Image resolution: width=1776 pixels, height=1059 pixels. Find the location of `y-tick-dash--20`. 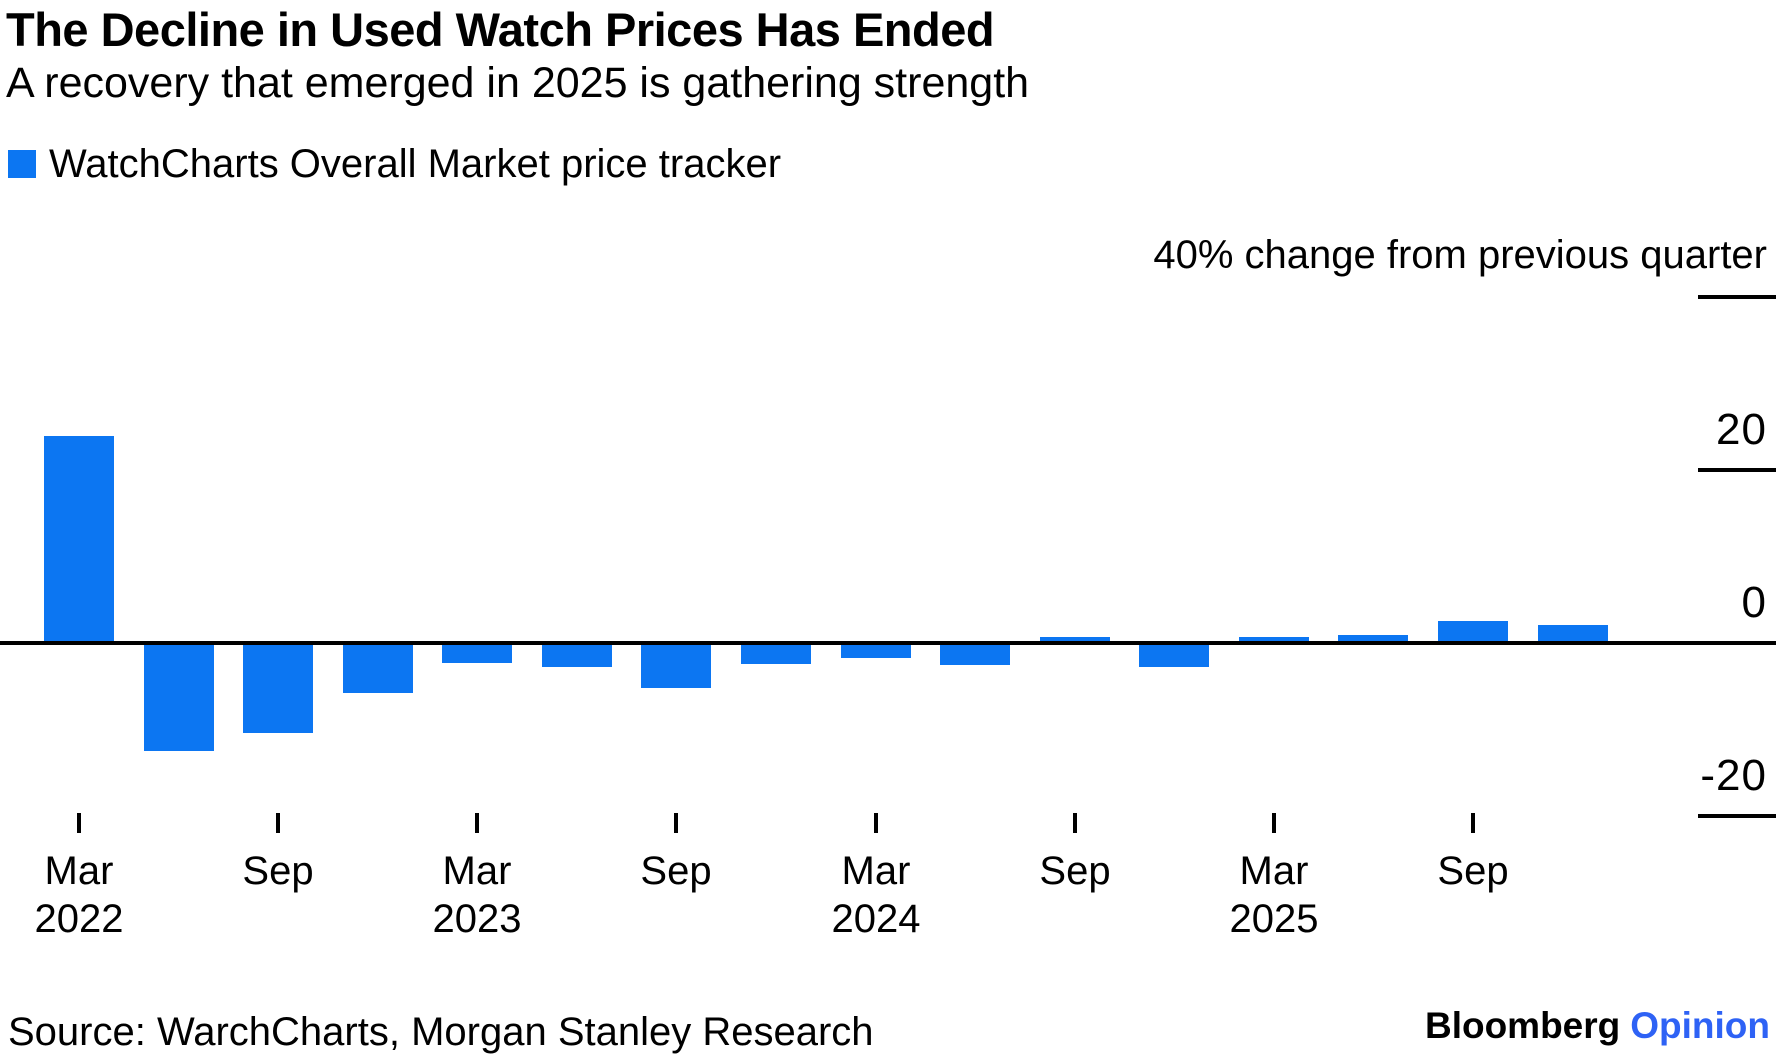

y-tick-dash--20 is located at coordinates (1737, 816).